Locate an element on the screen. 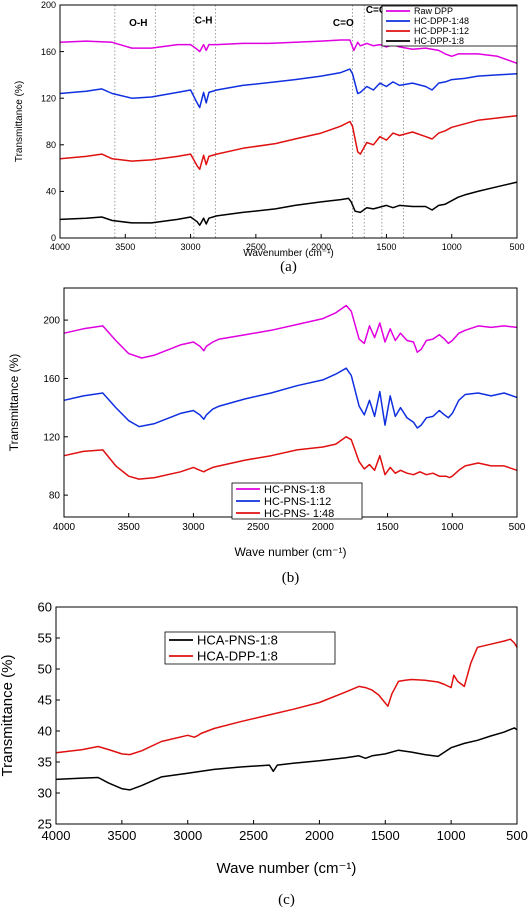 This screenshot has width=532, height=917. panel-caption: (a) is located at coordinates (288, 267).